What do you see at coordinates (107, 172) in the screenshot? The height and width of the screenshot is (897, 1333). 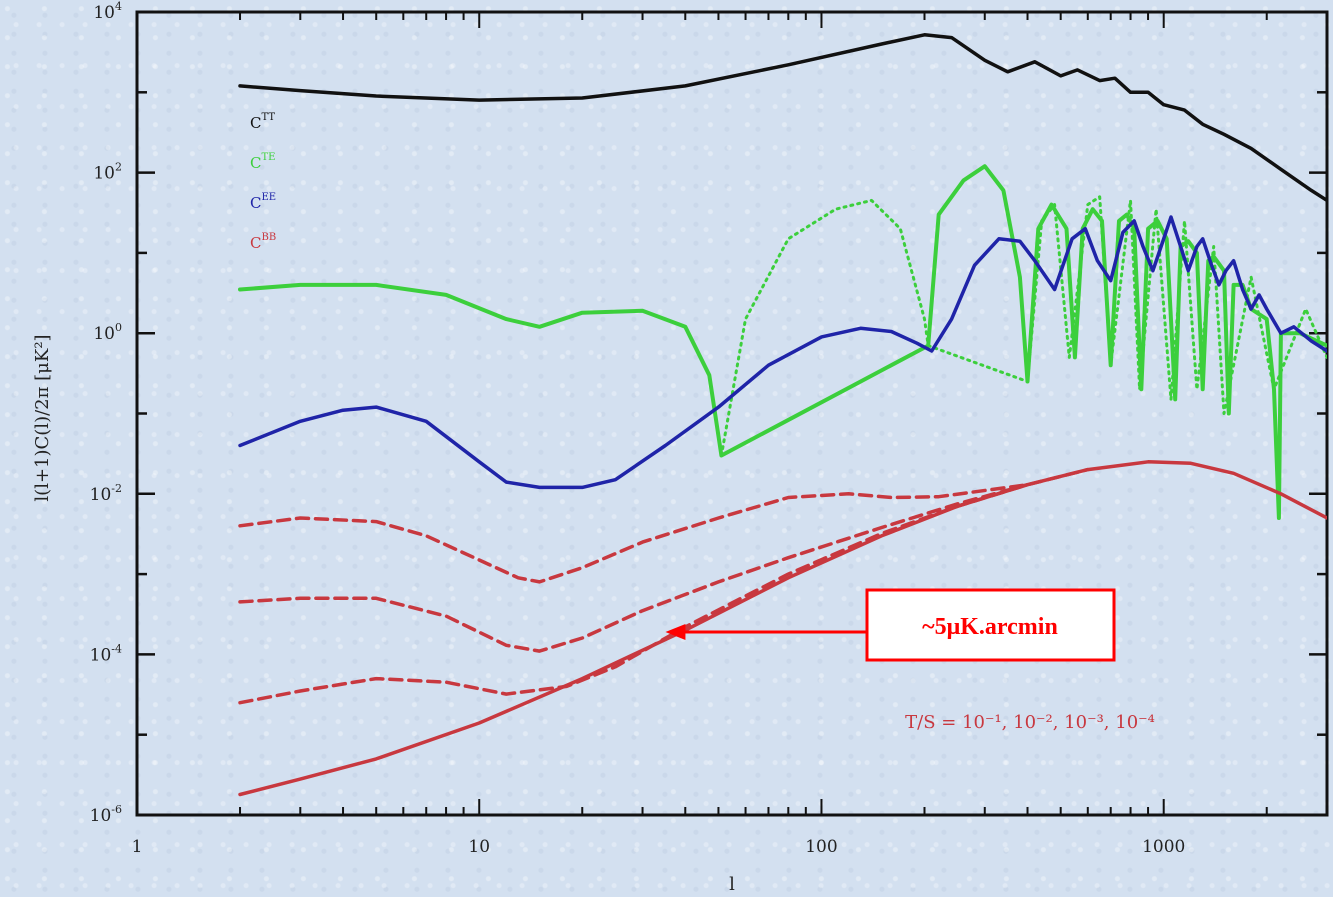 I see `y-tick-label: 10²` at bounding box center [107, 172].